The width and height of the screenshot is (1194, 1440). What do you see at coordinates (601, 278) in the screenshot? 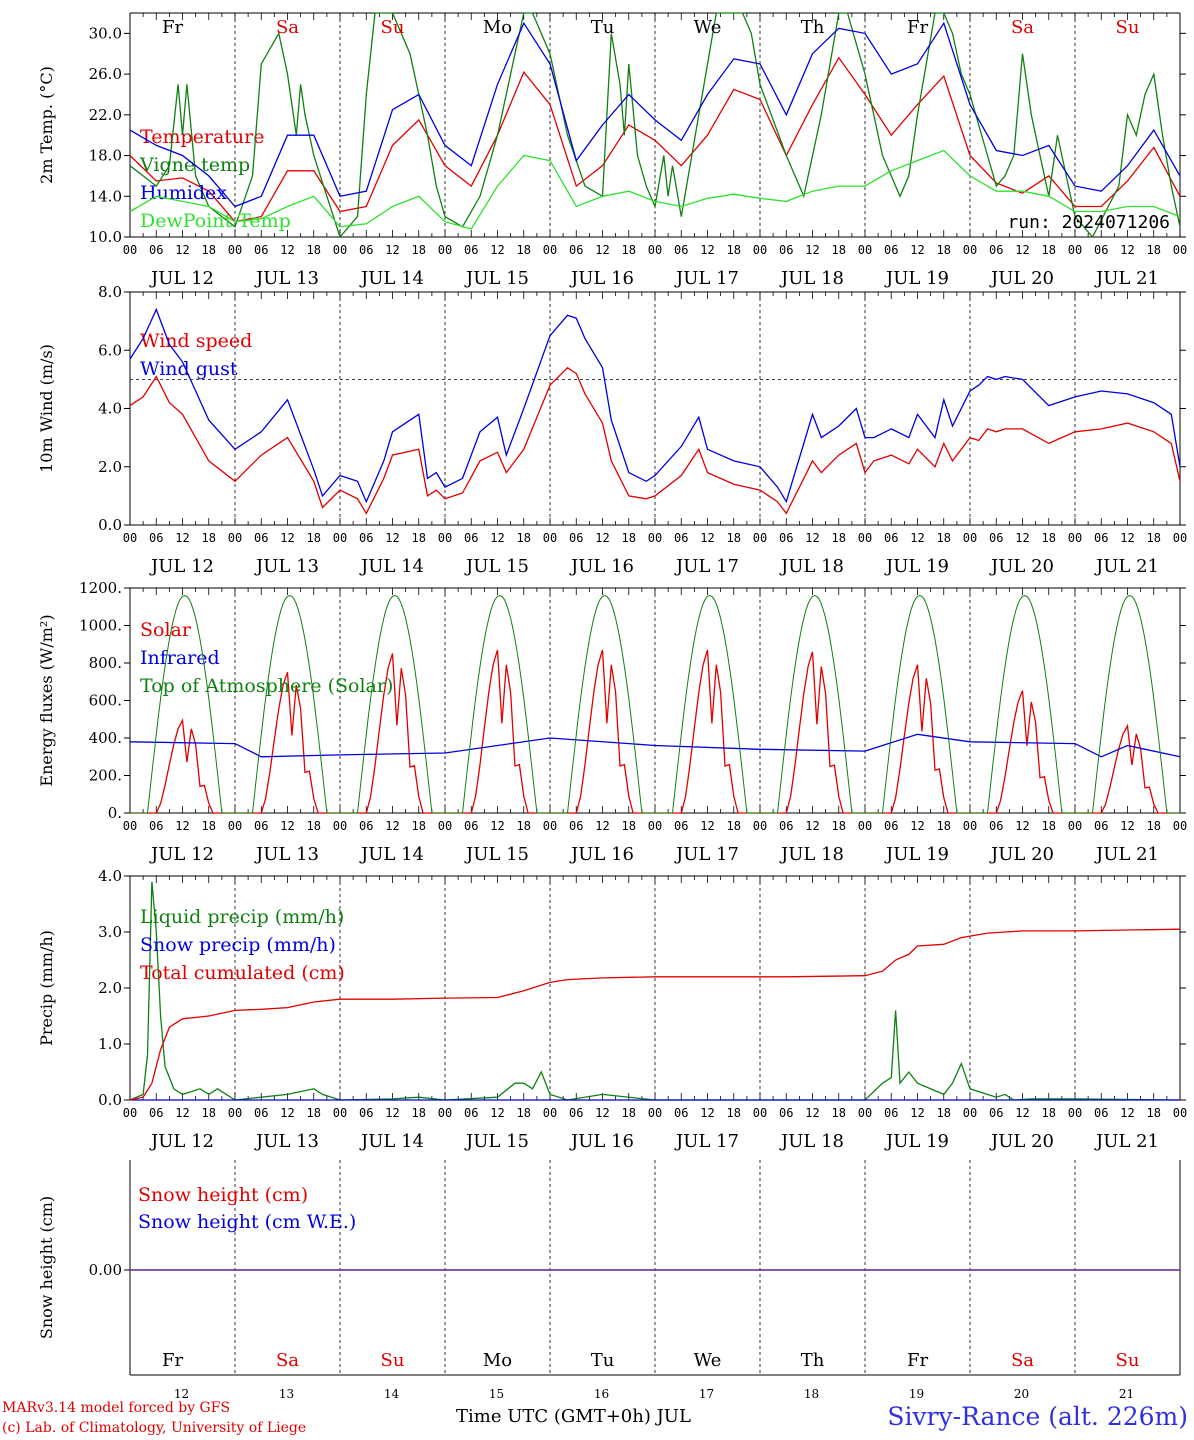
I see `date-label: JUL 16` at bounding box center [601, 278].